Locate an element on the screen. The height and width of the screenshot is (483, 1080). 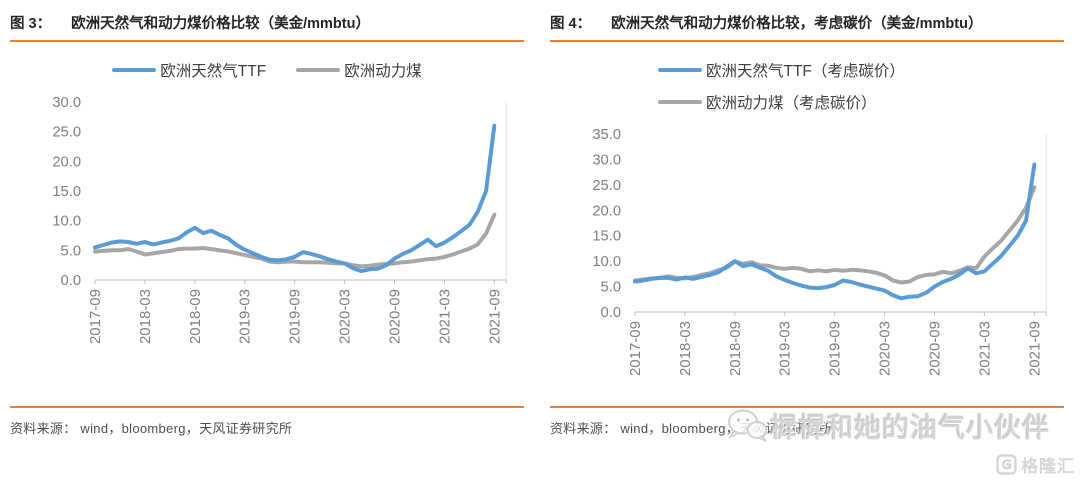
legend-item-gas-ttf: 欧洲天然气TTF is located at coordinates (189, 70).